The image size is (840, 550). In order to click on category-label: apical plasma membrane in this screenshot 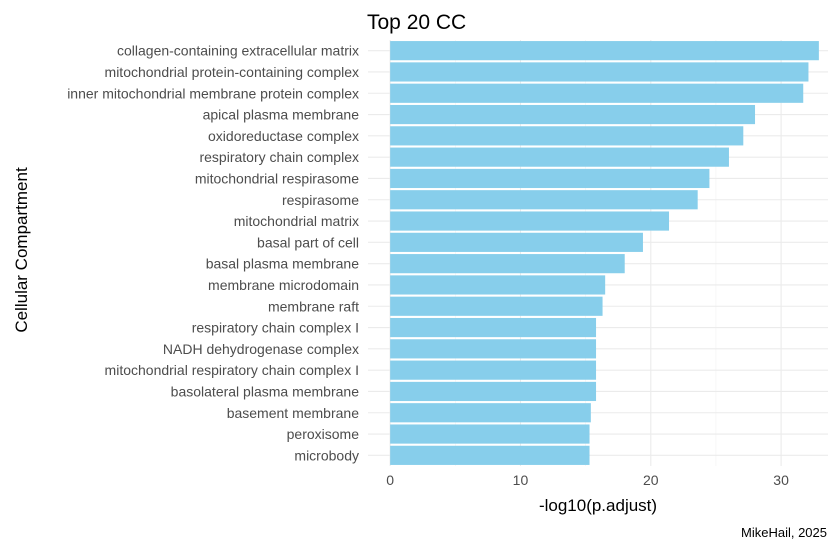, I will do `click(281, 115)`.